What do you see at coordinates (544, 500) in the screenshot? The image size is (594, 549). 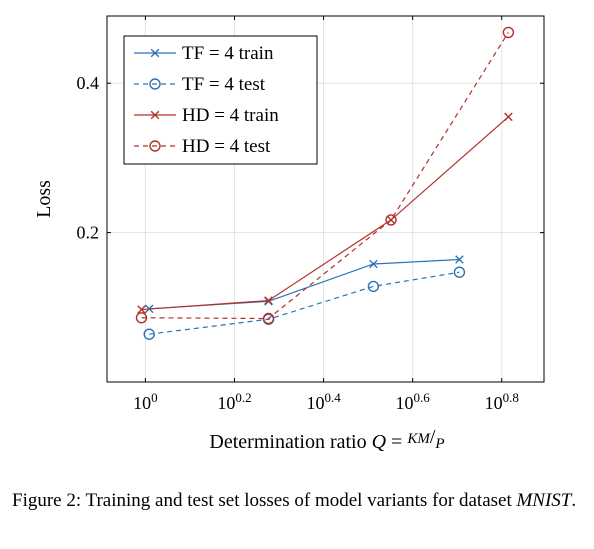 I see `caption-dataset: MNIST` at bounding box center [544, 500].